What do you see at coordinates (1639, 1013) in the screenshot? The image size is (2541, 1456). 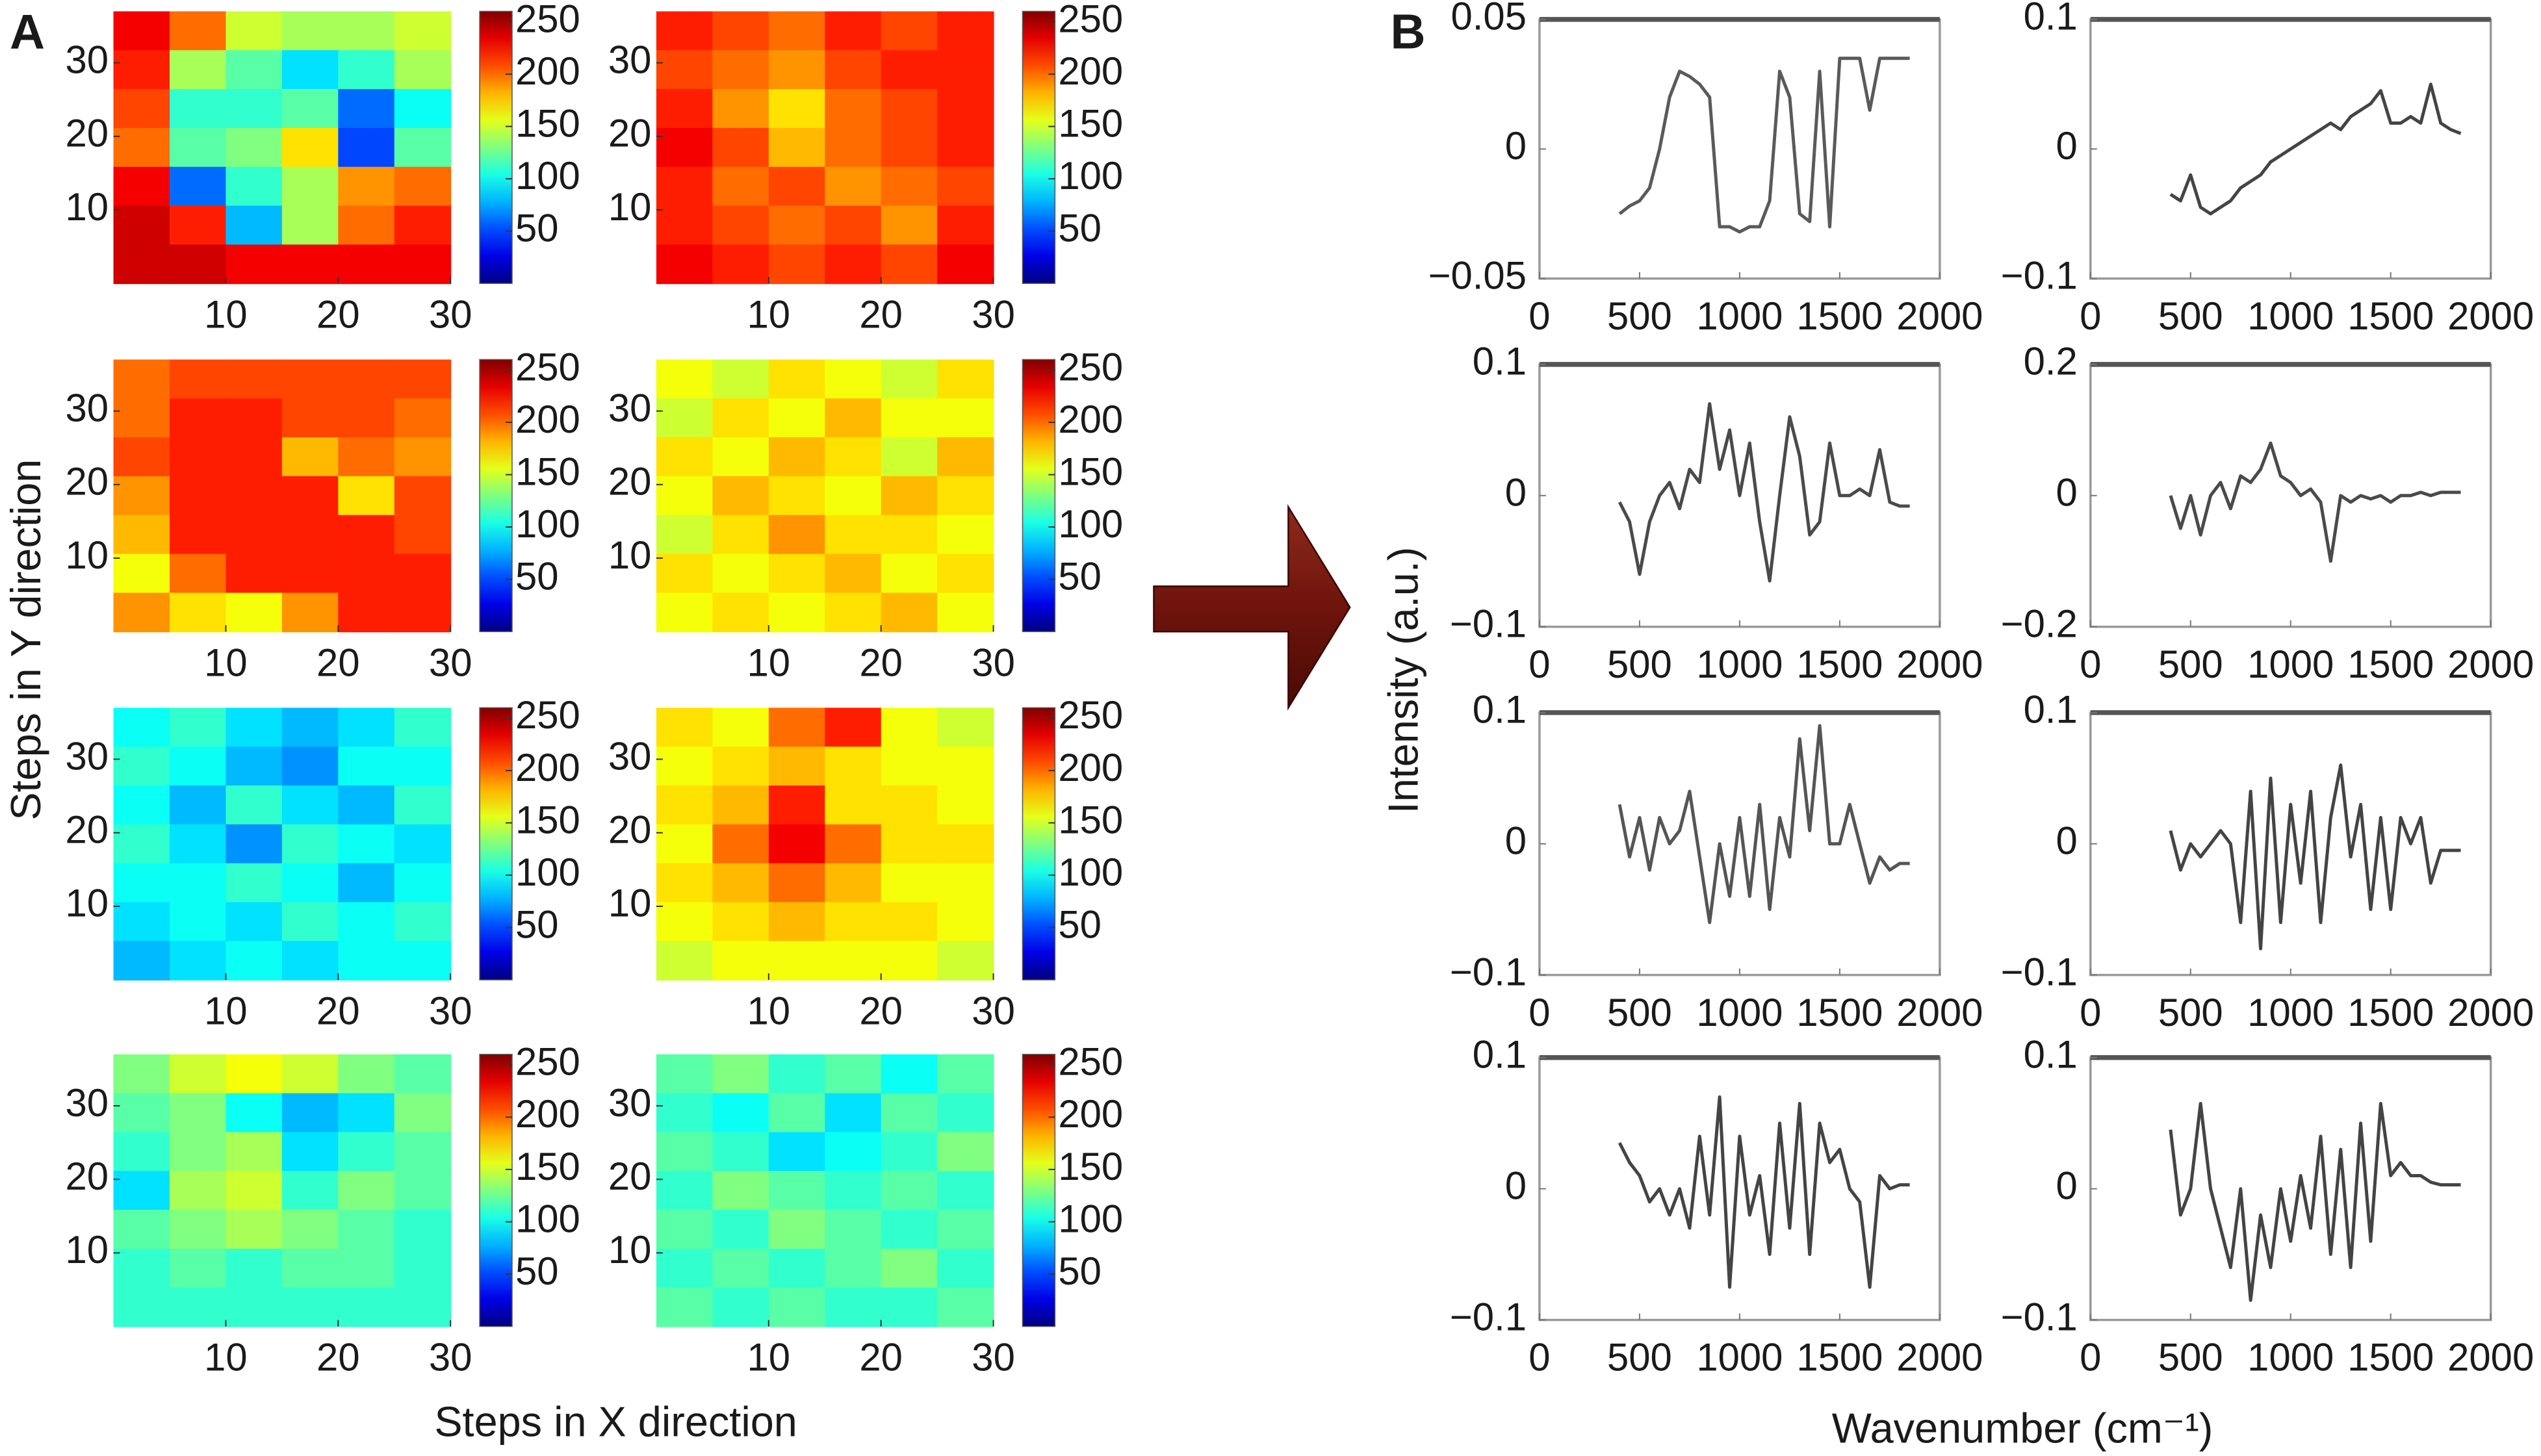 I see `x-tick-label: 500` at bounding box center [1639, 1013].